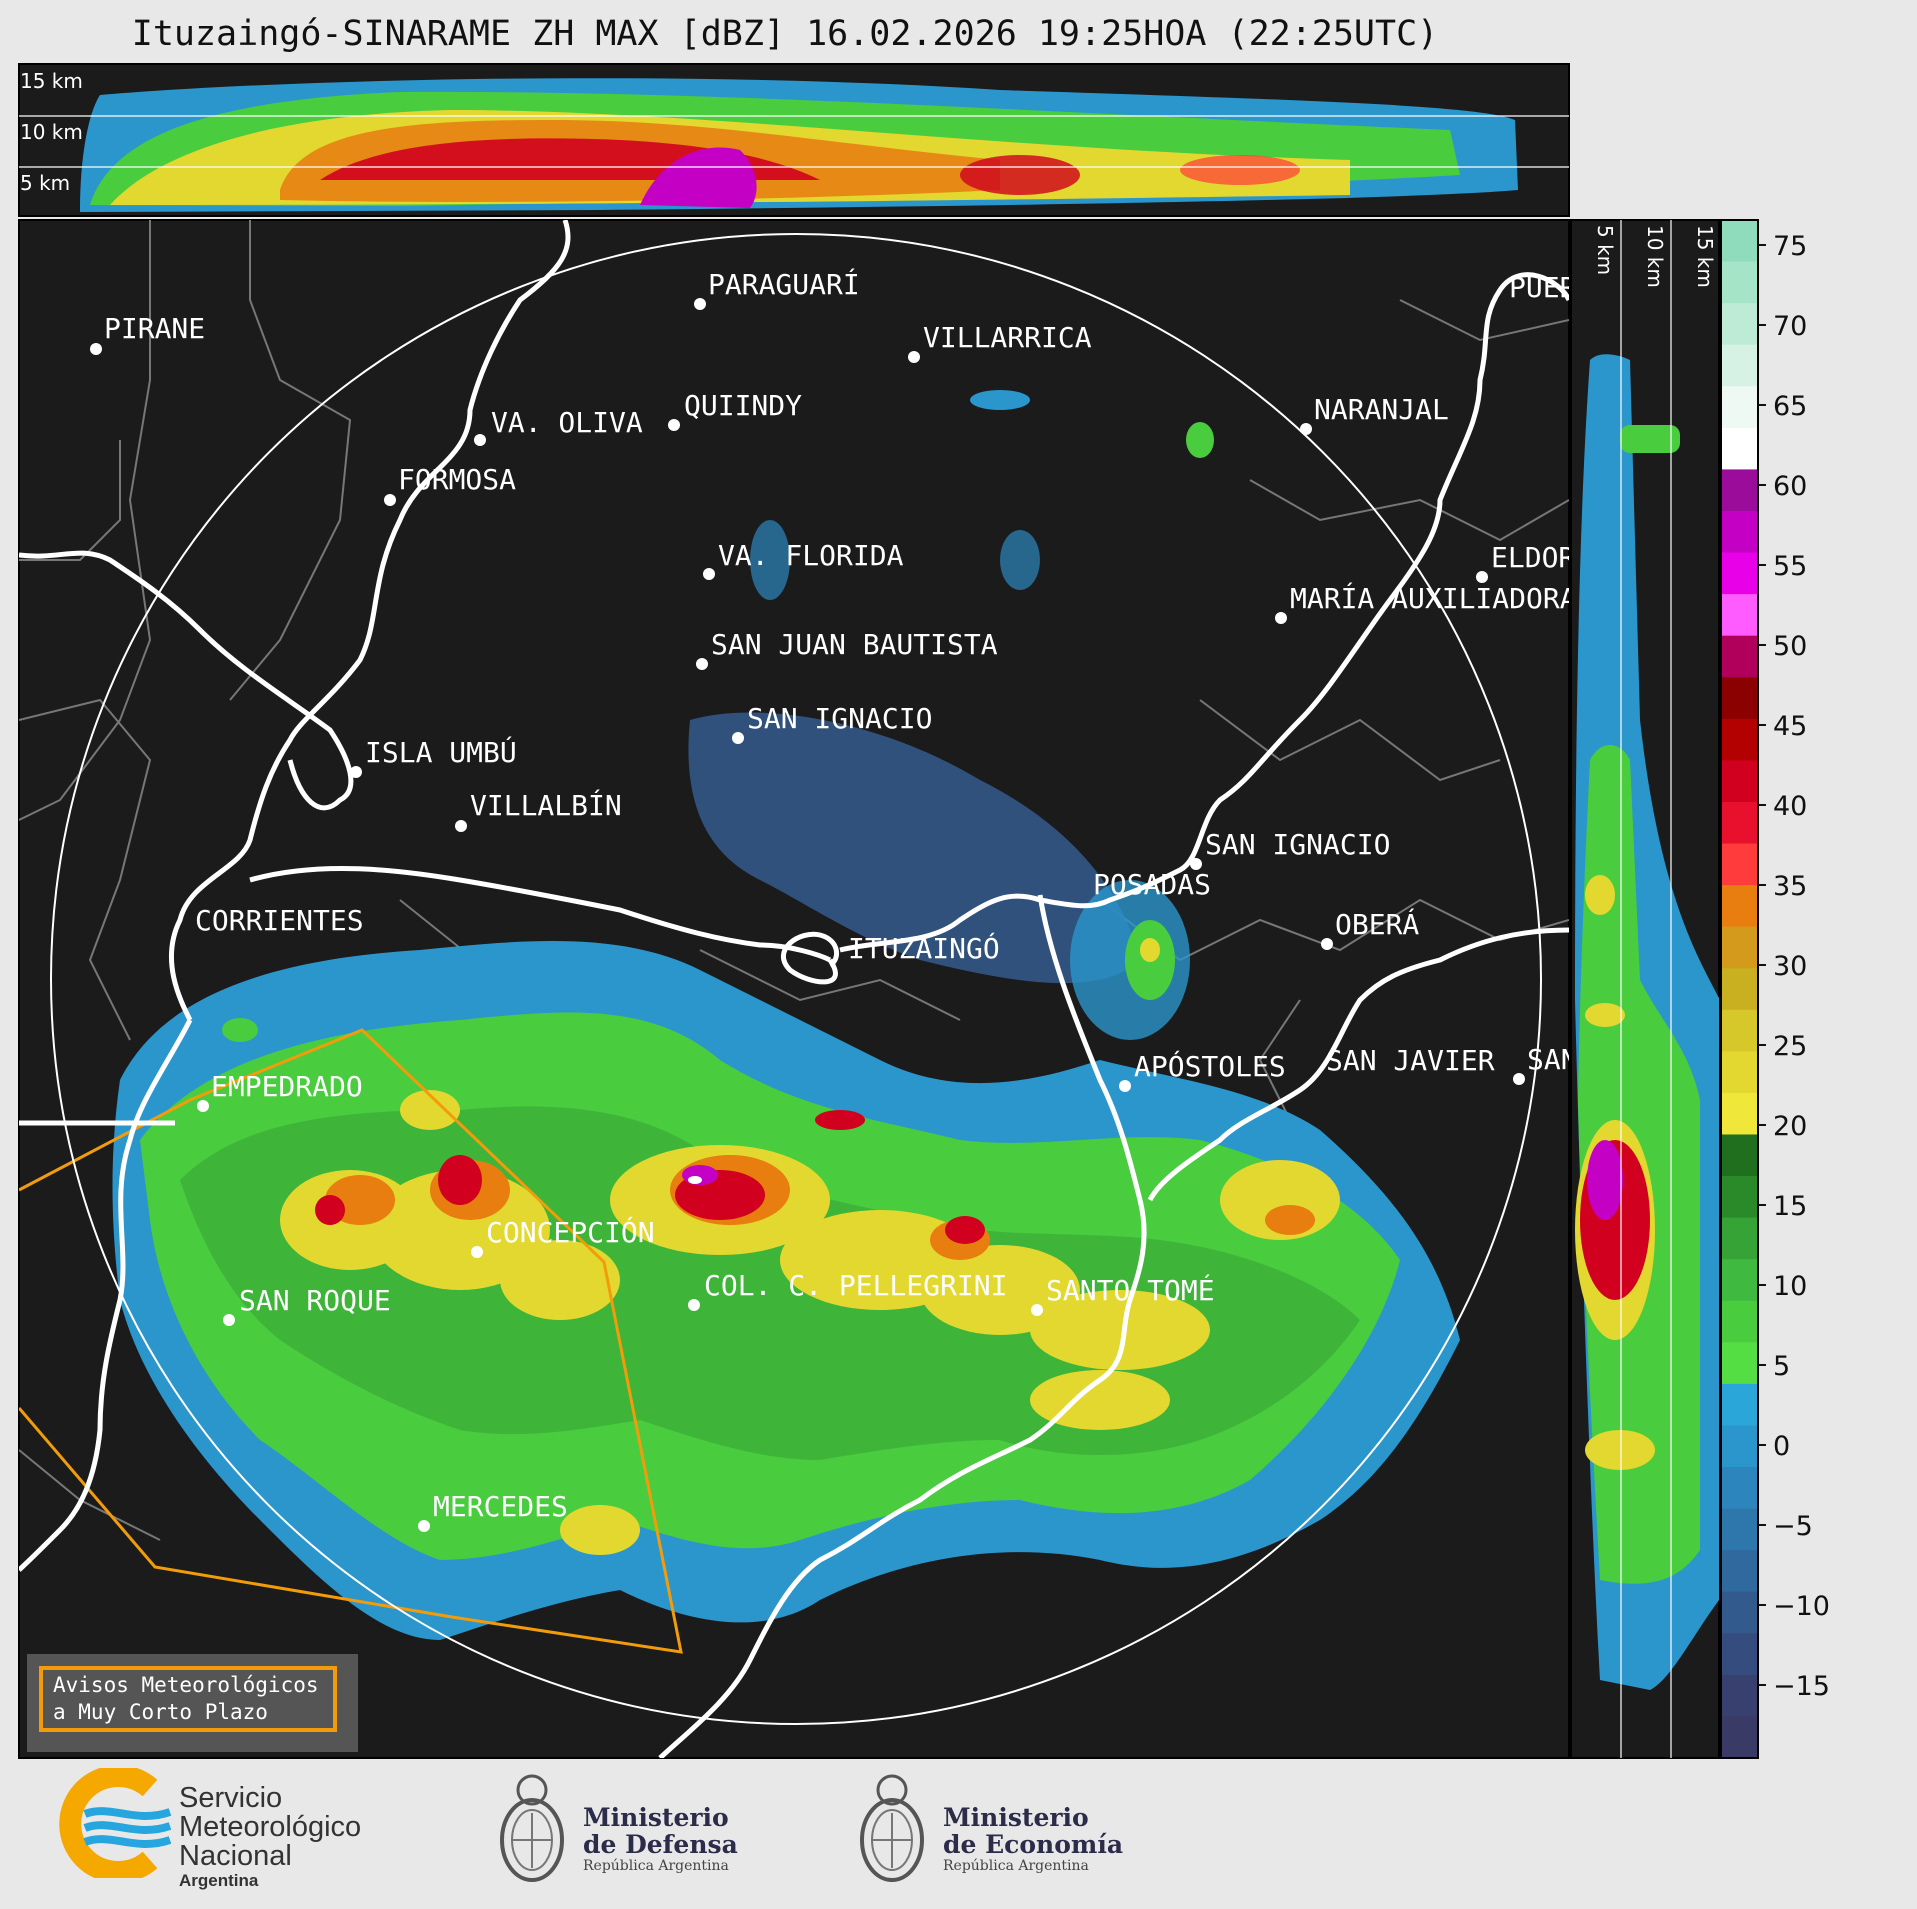  Describe the element at coordinates (570, 1232) in the screenshot. I see `place-label: CONCEPCIÓN` at that location.